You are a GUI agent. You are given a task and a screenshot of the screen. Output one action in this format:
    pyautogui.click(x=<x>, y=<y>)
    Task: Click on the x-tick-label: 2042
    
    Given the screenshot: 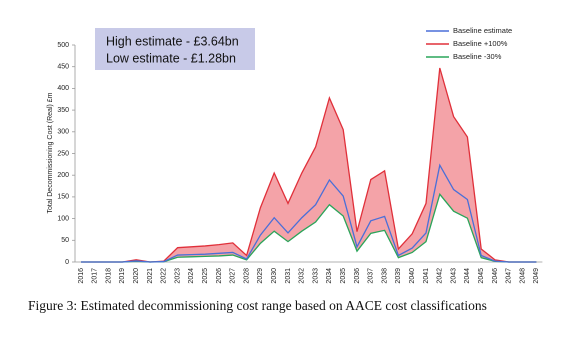 What is the action you would take?
    pyautogui.click(x=440, y=276)
    